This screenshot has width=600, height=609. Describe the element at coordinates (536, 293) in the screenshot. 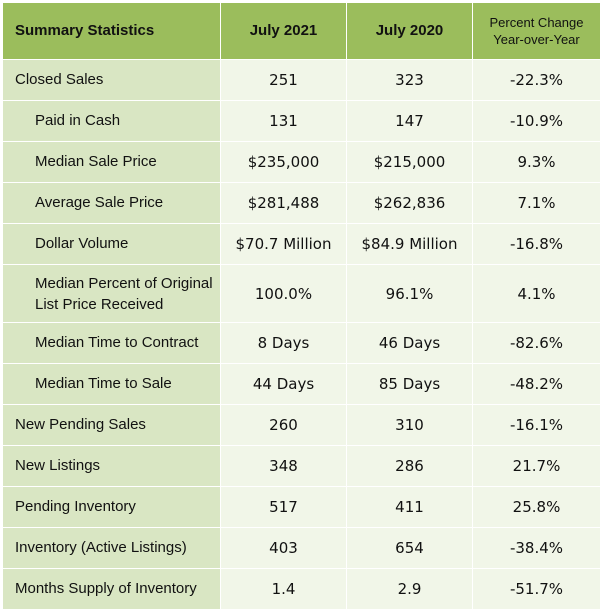

I see `row-value-pct: 4.1%` at that location.